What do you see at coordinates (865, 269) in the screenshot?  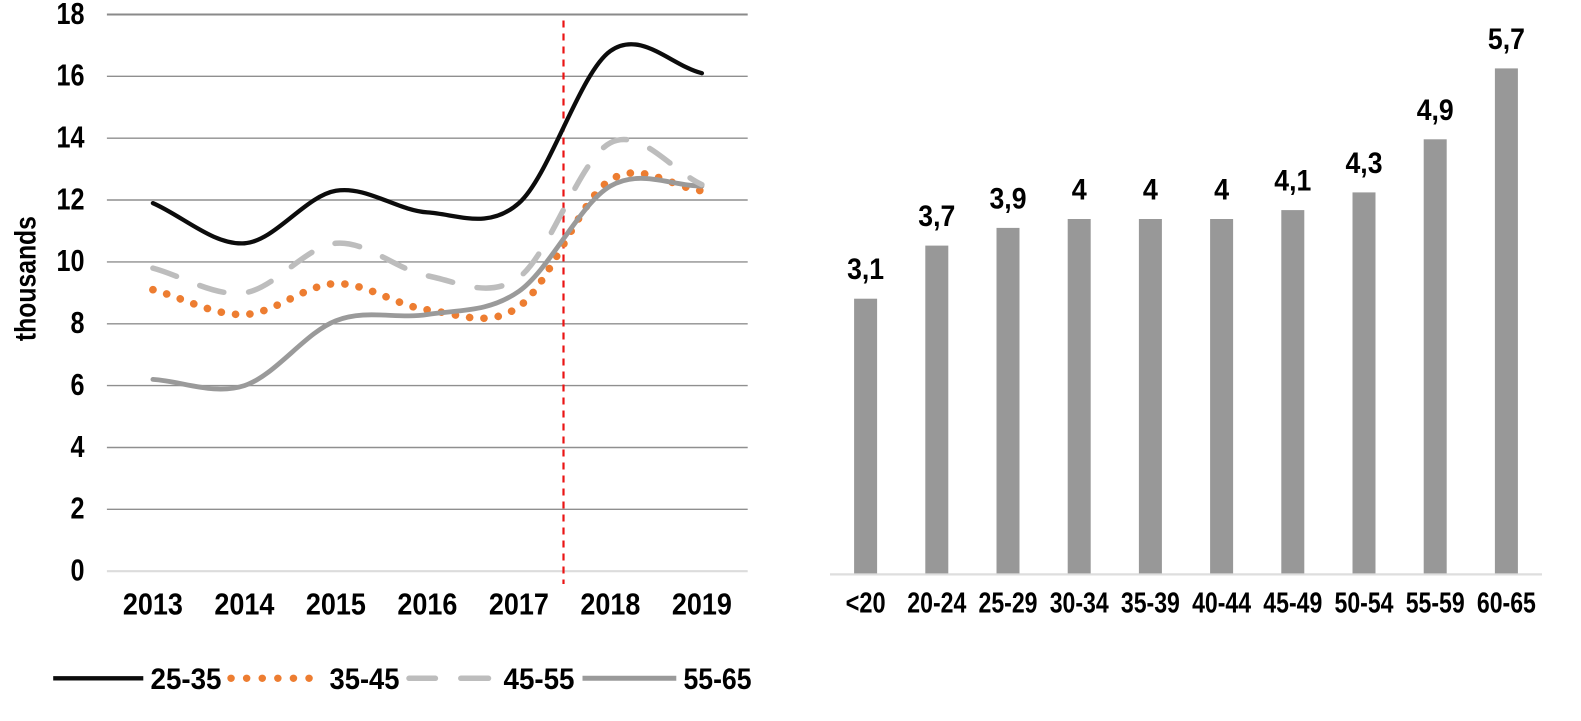 I see `svg-text: 3,1` at bounding box center [865, 269].